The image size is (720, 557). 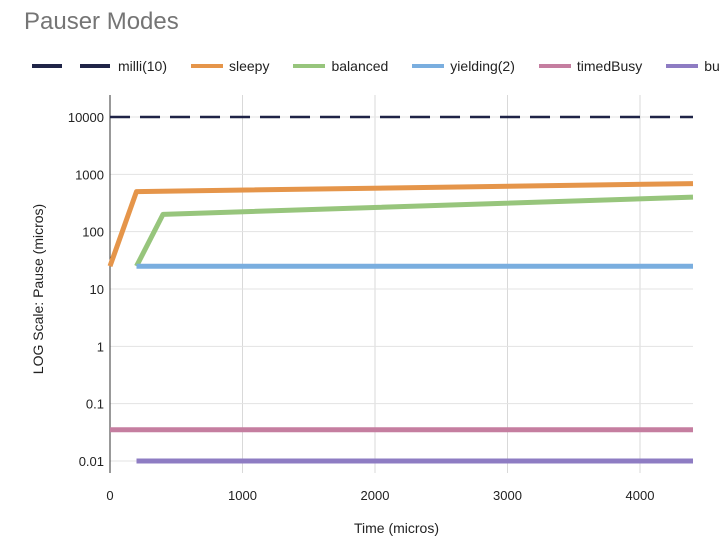 I want to click on y-tick-label: 0.1, so click(x=95, y=404).